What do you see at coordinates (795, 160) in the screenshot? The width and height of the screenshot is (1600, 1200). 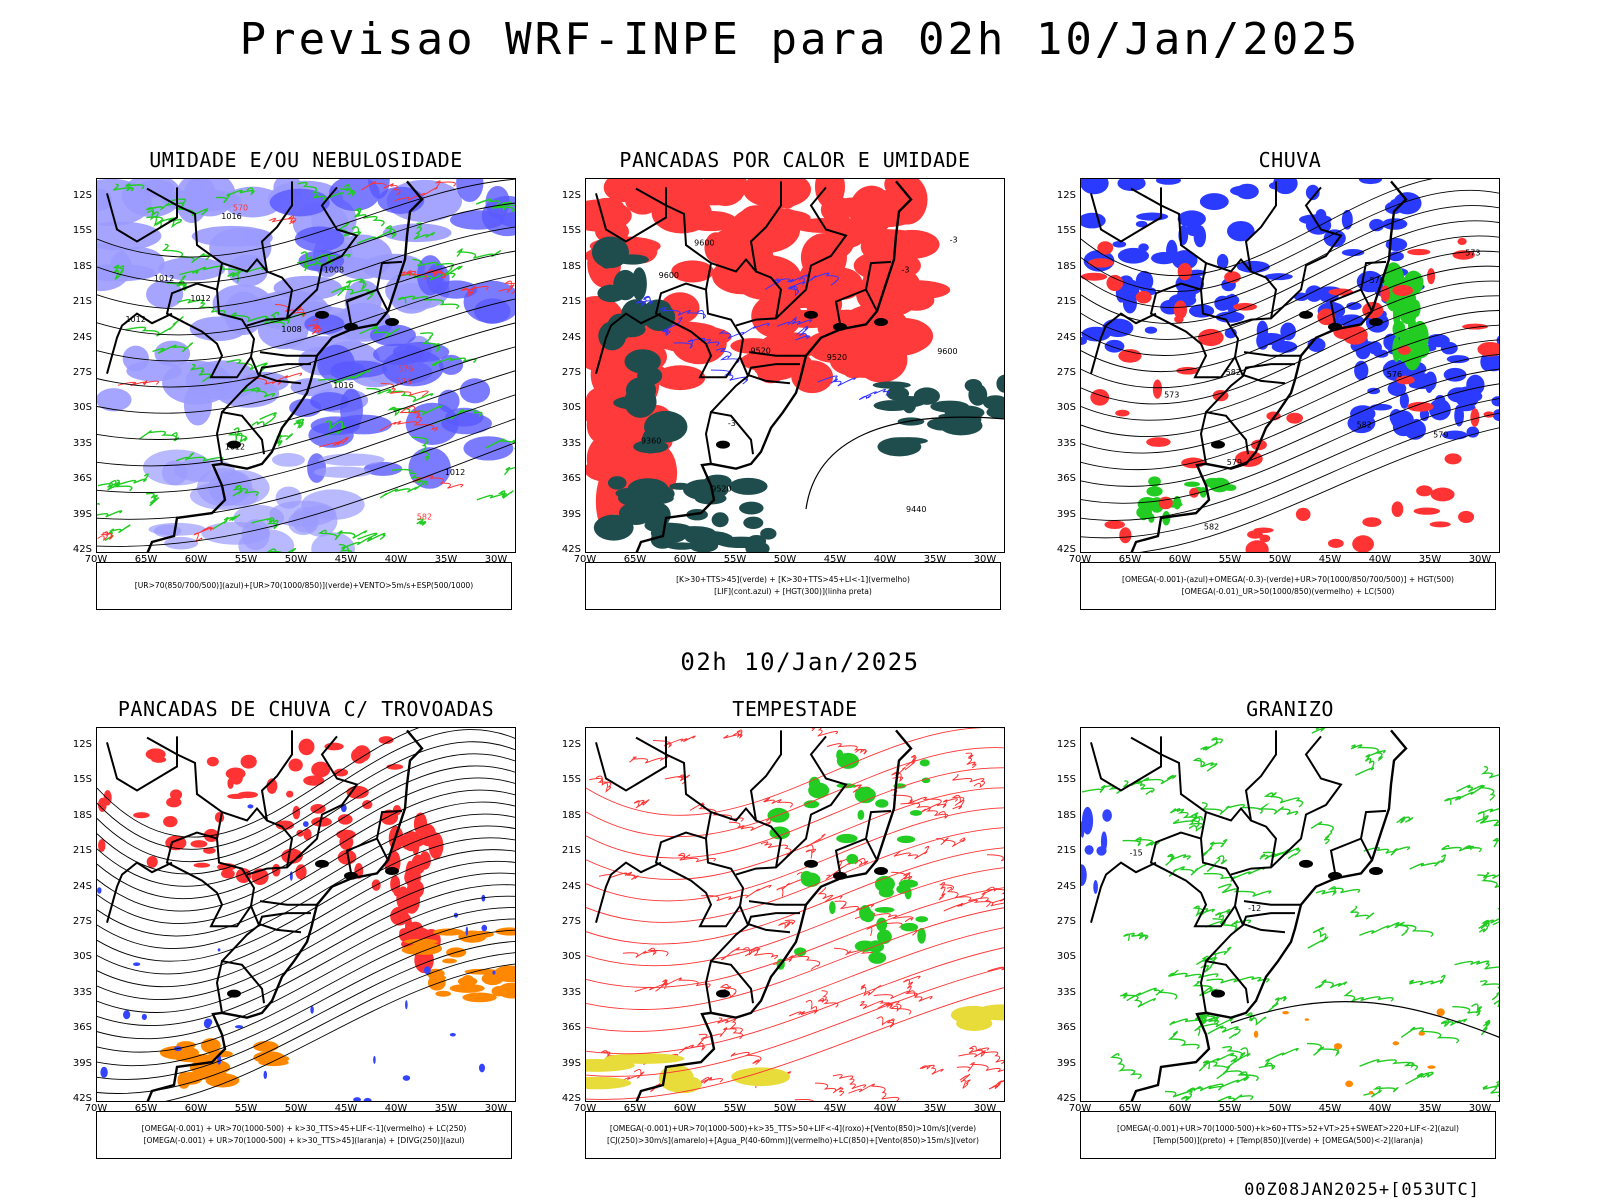 I see `panel-title: PANCADAS POR CALOR E UMIDADE` at bounding box center [795, 160].